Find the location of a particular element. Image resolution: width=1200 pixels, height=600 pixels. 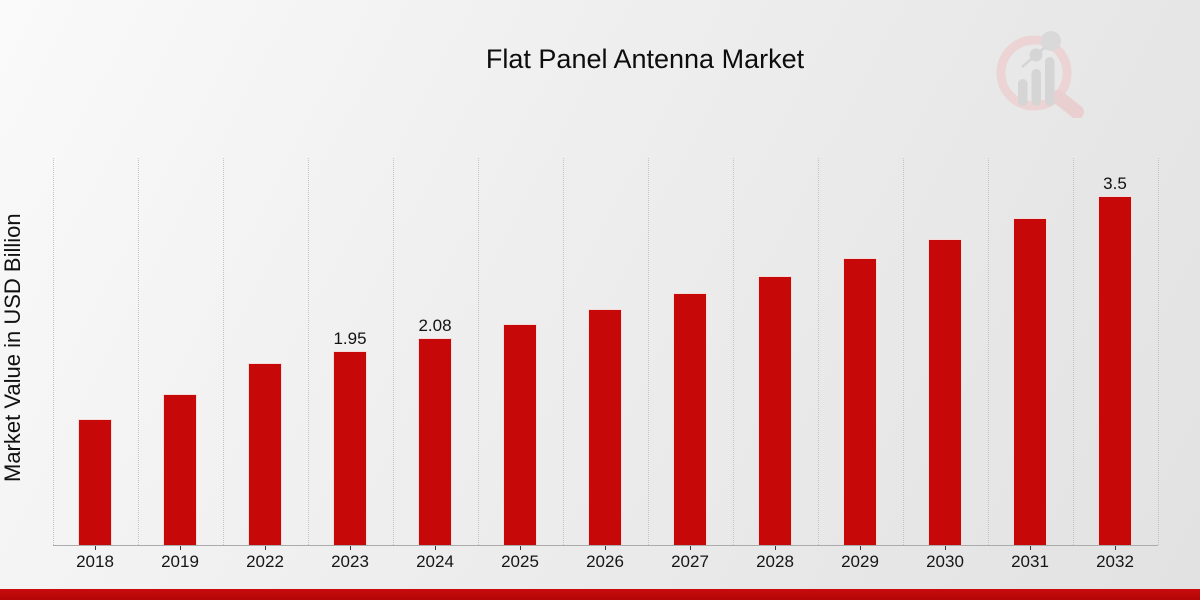

x-tick-label: 2026 is located at coordinates (605, 561).